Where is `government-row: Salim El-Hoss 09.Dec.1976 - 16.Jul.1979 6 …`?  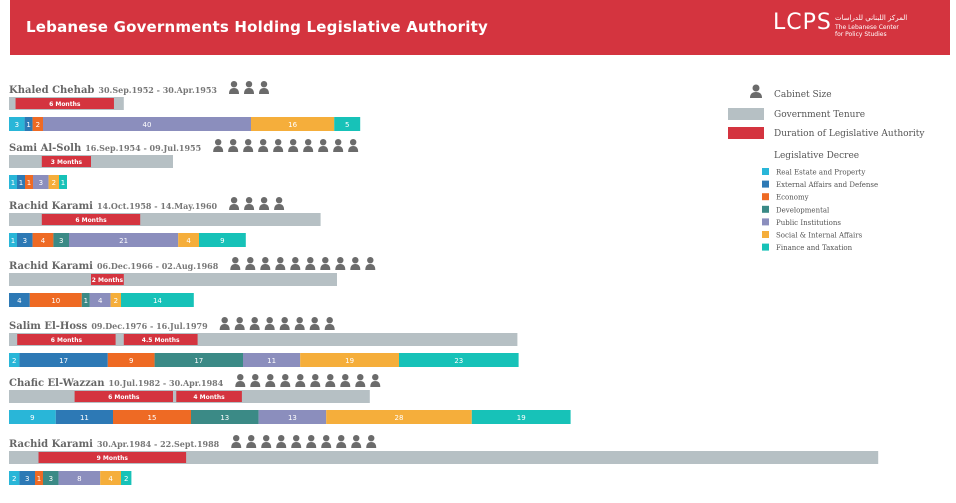 government-row: Salim El-Hoss 09.Dec.1976 - 16.Jul.1979 6 … is located at coordinates (264, 342).